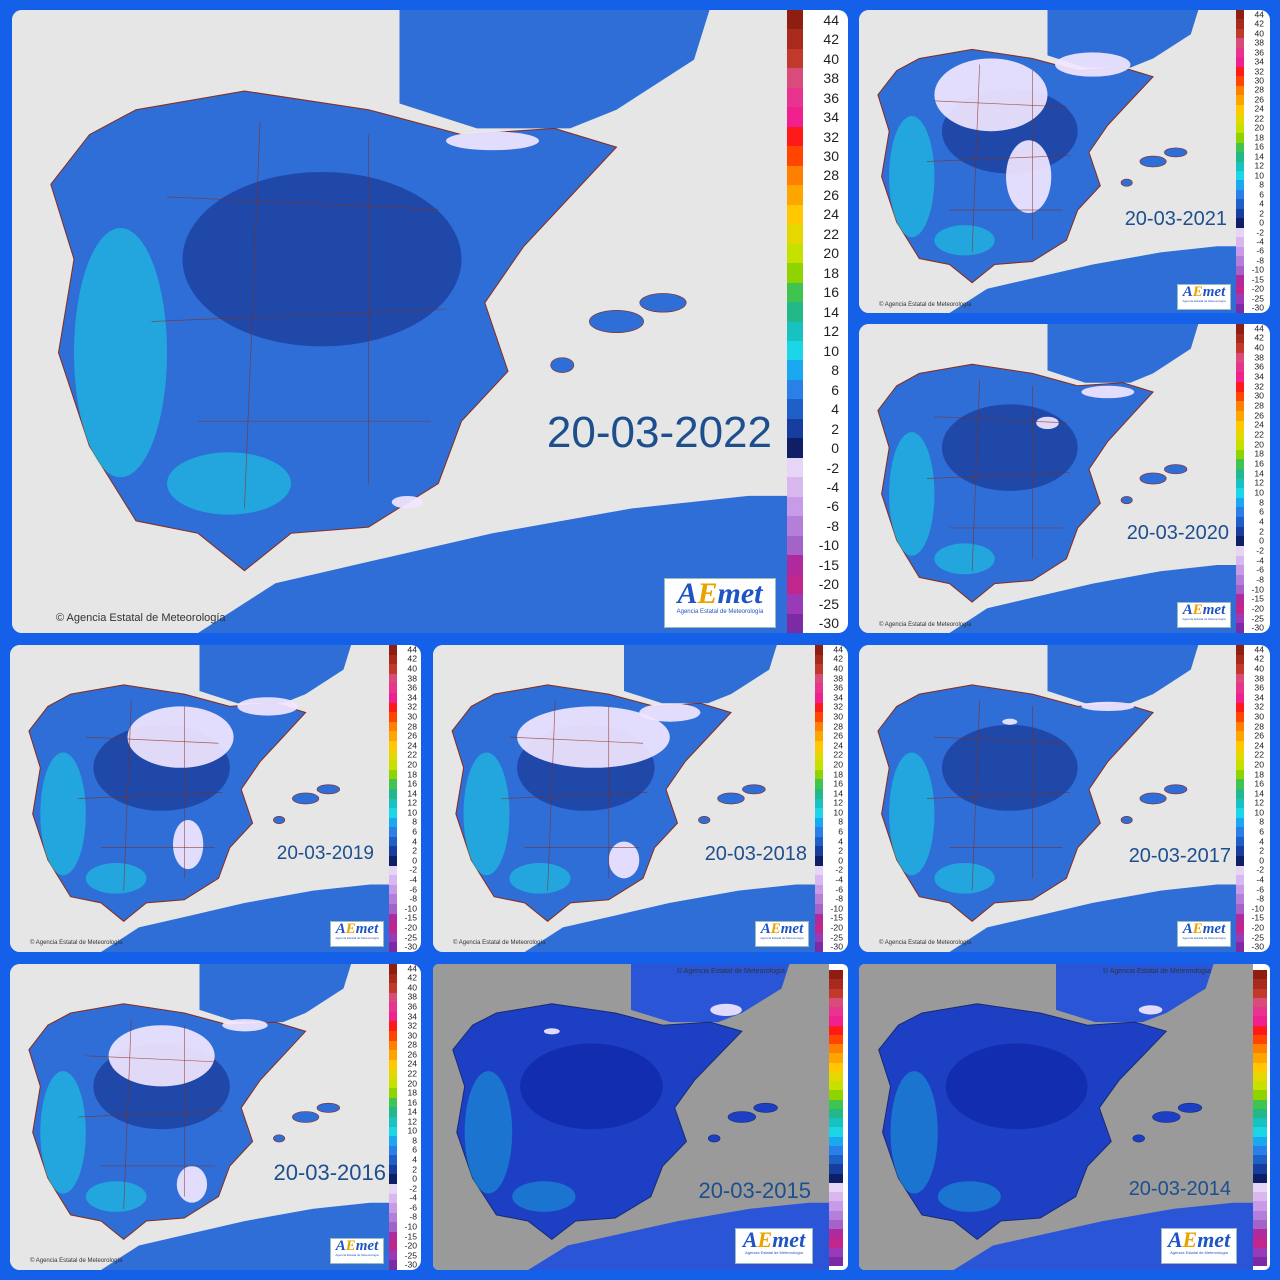  What do you see at coordinates (403, 1007) in the screenshot?
I see `scale-step: 36` at bounding box center [403, 1007].